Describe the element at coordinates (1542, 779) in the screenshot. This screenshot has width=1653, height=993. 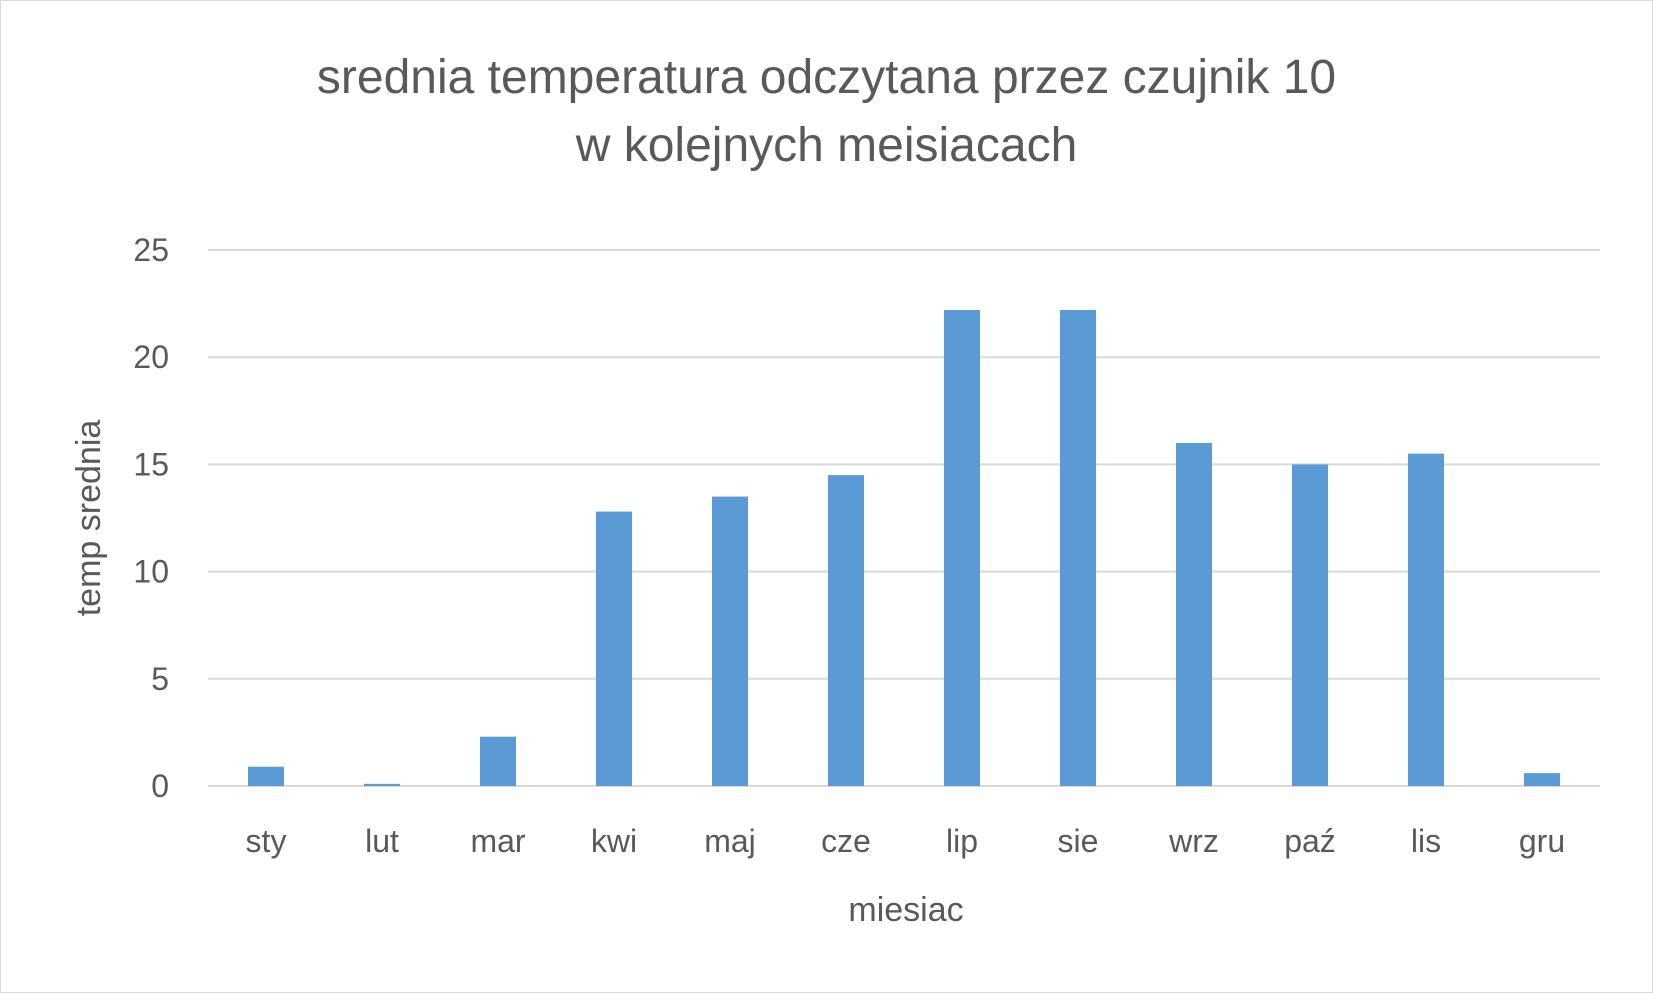
I see `bar-gru` at that location.